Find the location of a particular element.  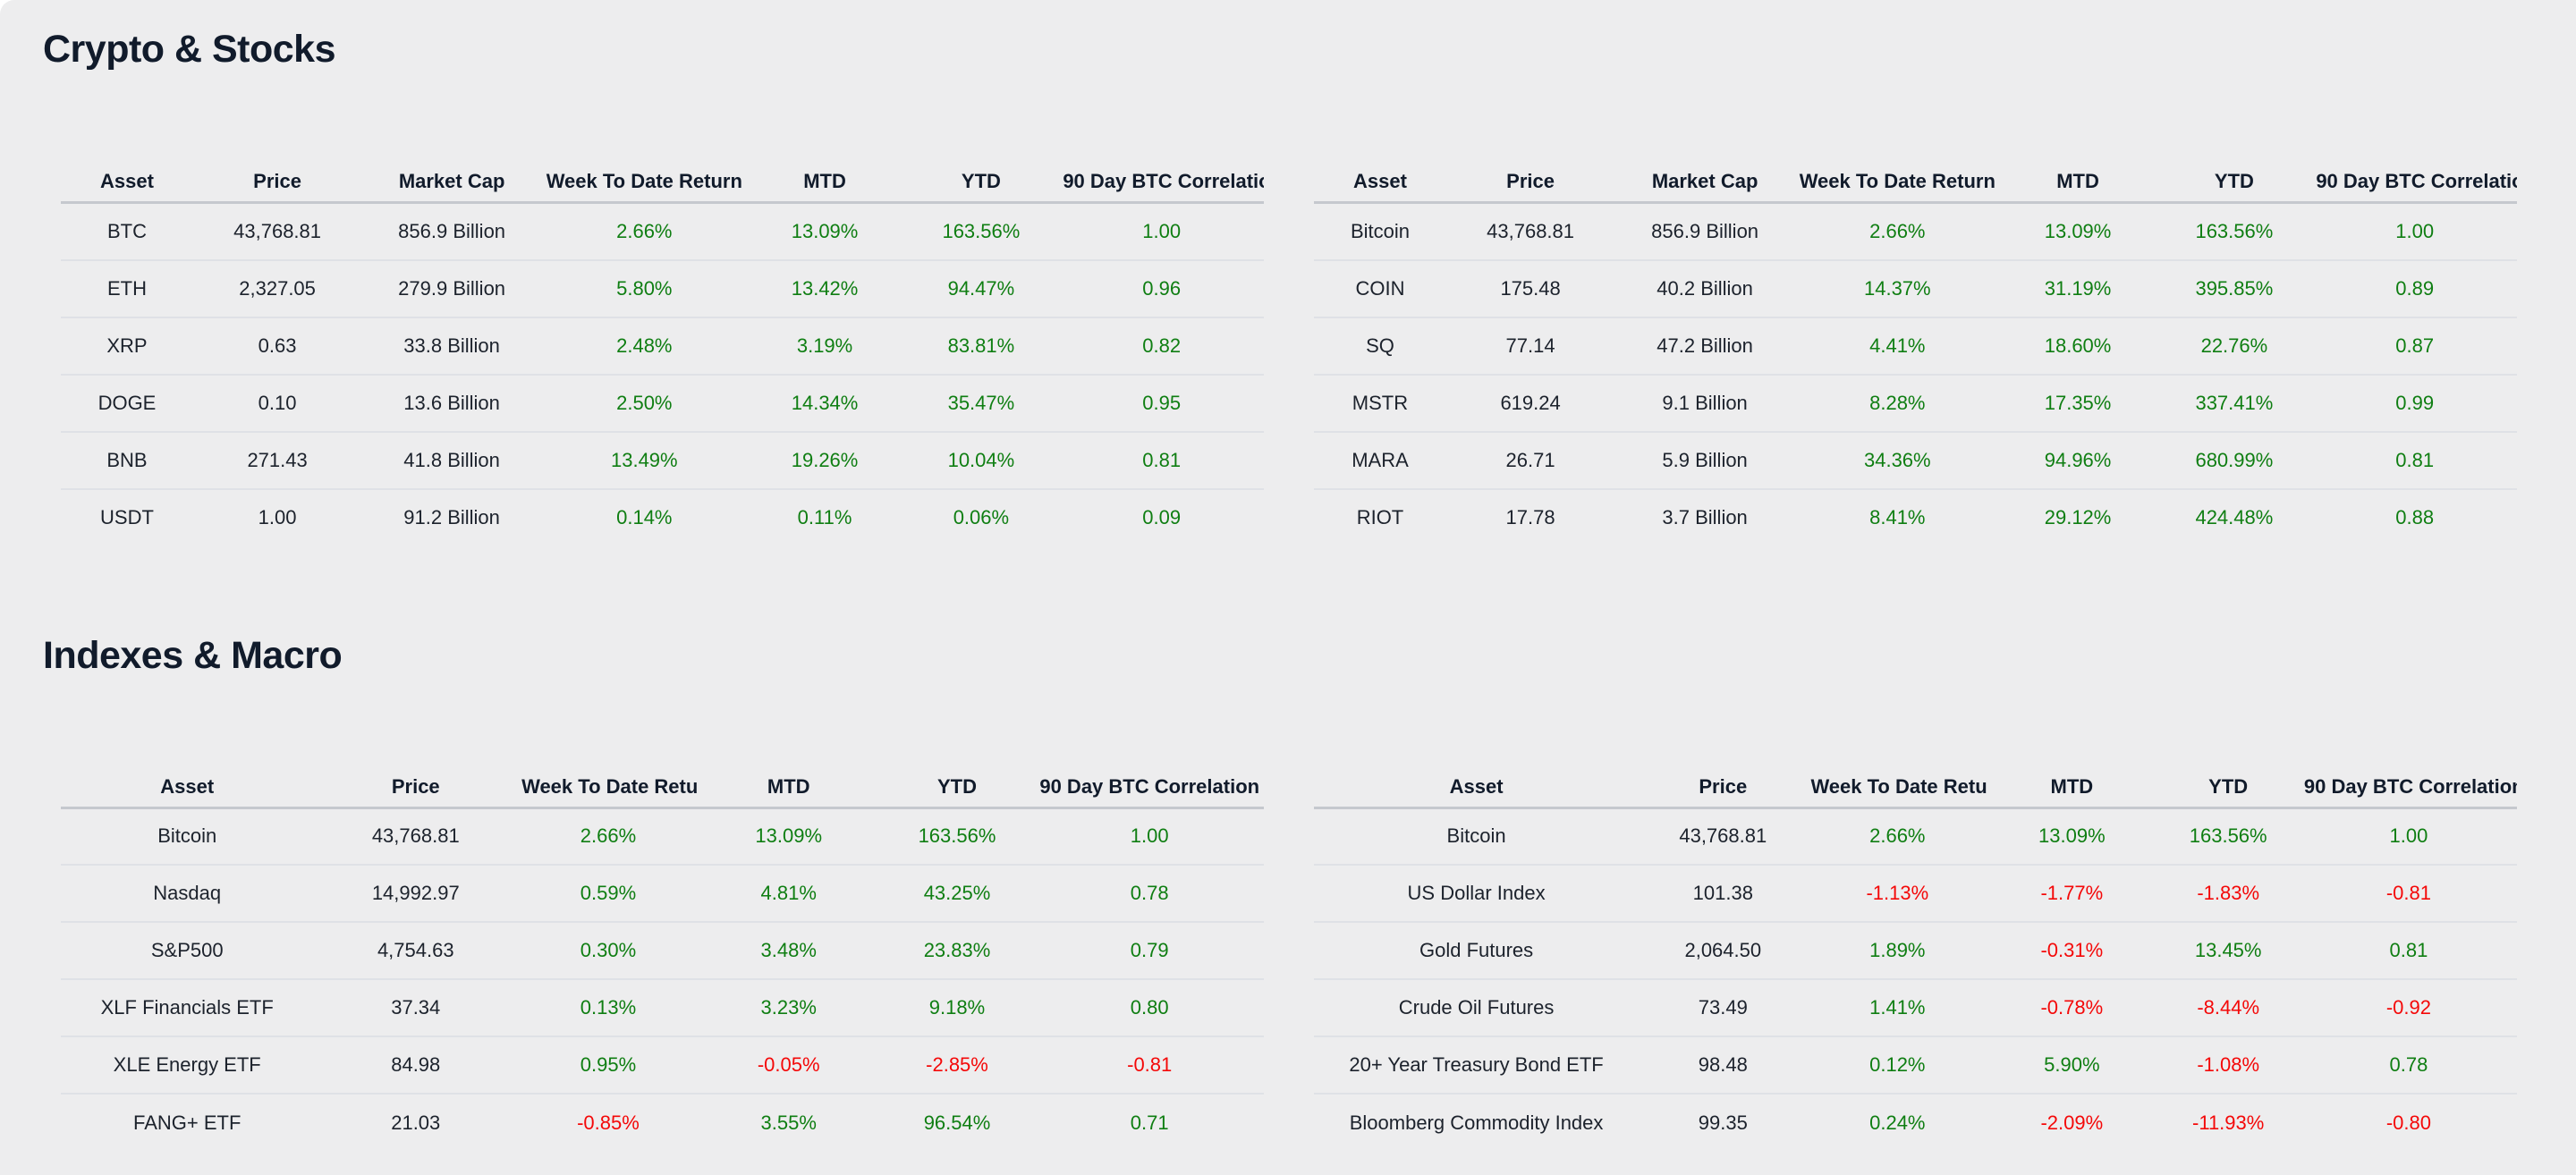

cell-mtd: 94.96% is located at coordinates (2078, 460).